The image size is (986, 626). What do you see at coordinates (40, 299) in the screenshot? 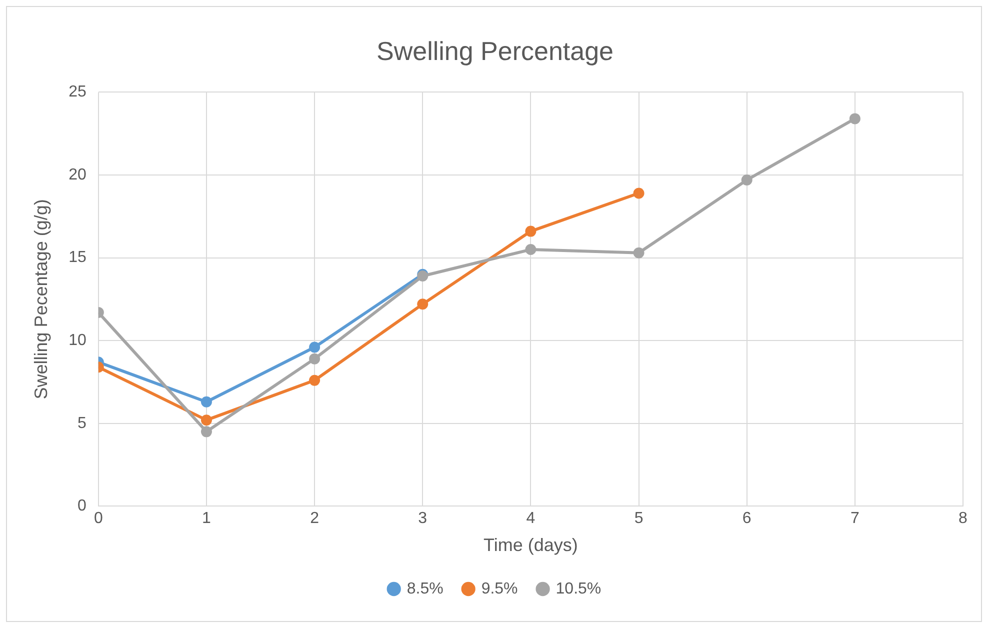
I see `y-axis-title: Swelling Pecentage (g/g)` at bounding box center [40, 299].